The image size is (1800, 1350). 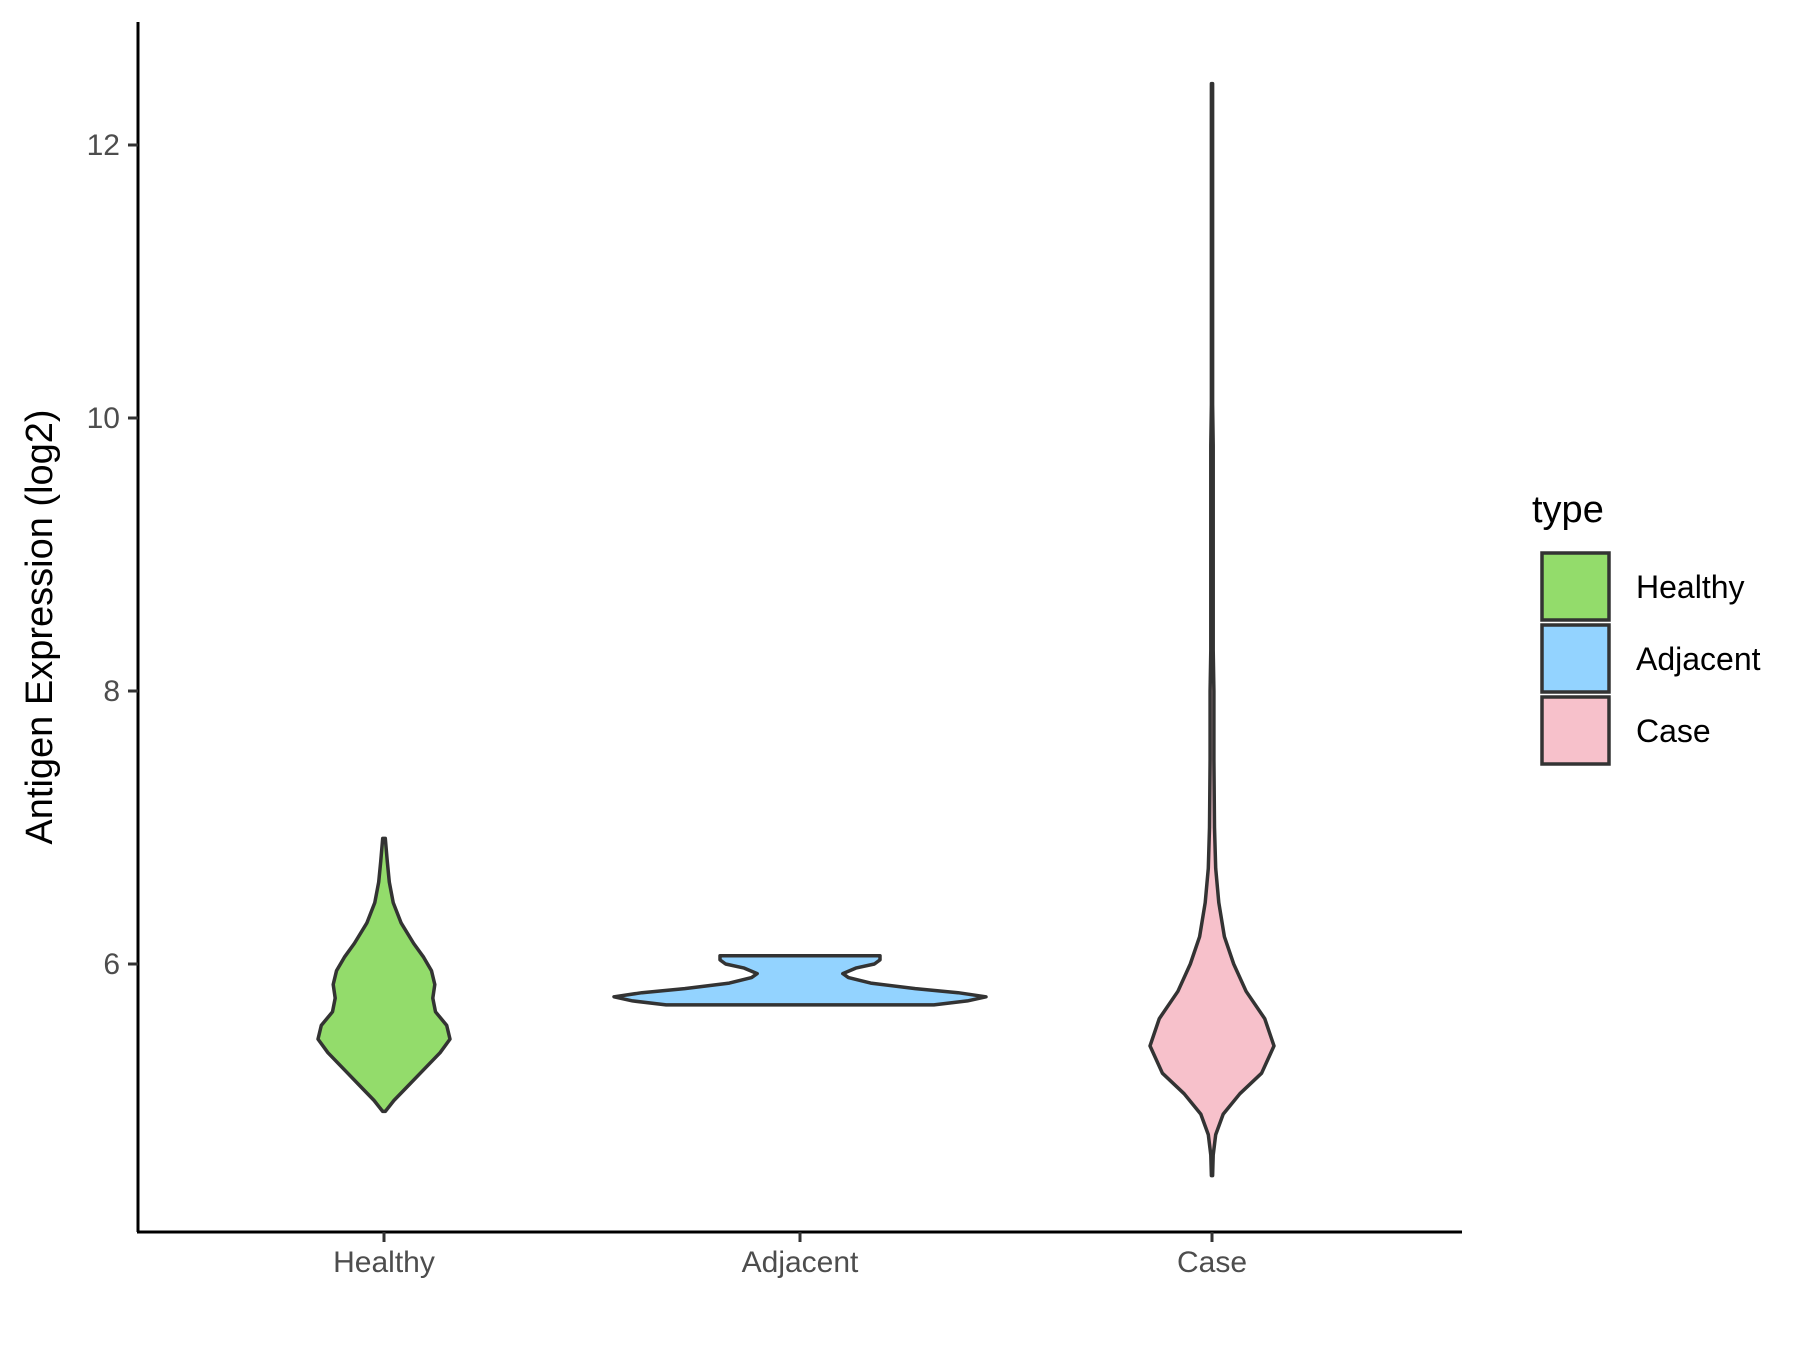 I want to click on x-tick-label: Case, so click(x=1212, y=1262).